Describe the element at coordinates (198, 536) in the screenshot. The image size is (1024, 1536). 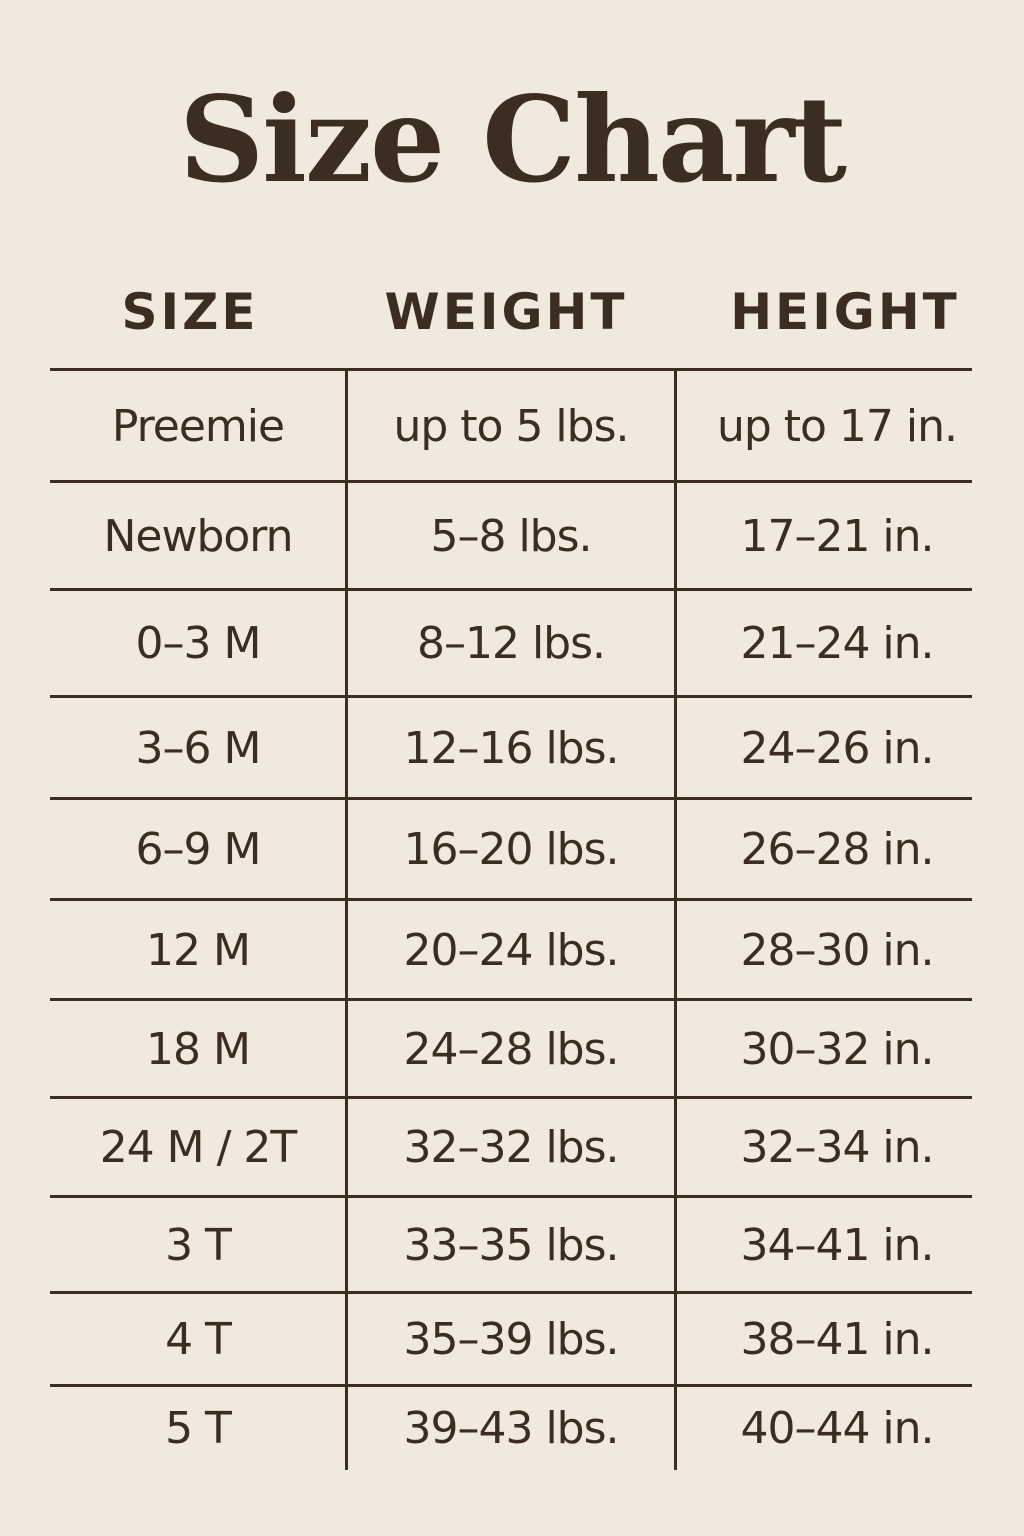
I see `size-cell: Newborn` at that location.